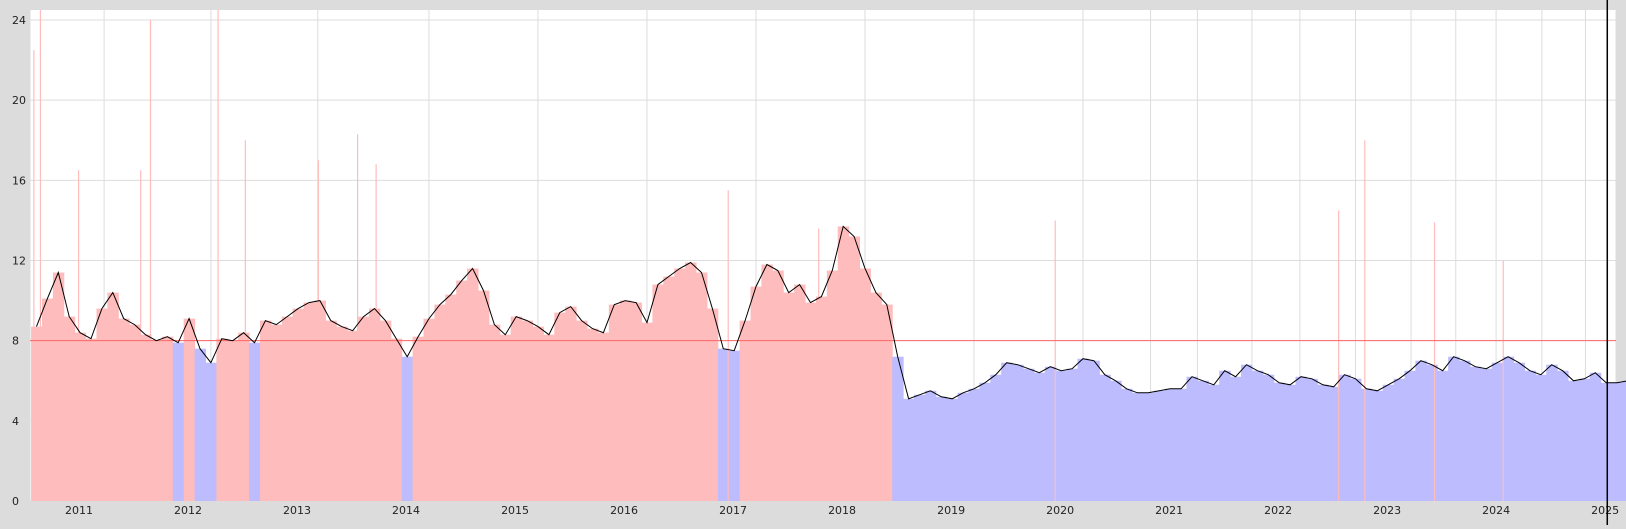 The height and width of the screenshot is (529, 1626). I want to click on x-tick-label: 2023, so click(1387, 510).